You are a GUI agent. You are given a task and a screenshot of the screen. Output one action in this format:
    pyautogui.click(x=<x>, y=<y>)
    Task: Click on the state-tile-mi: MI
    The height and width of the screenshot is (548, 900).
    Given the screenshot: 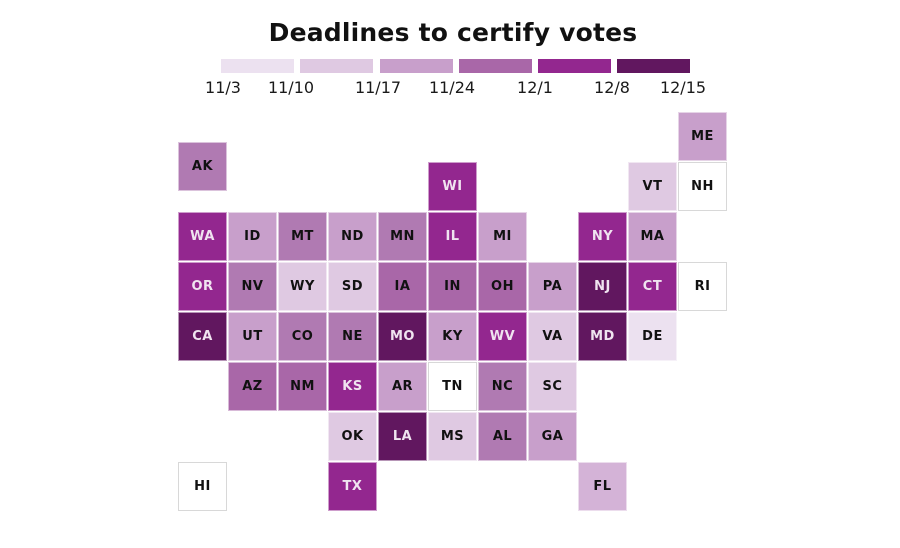 What is the action you would take?
    pyautogui.click(x=502, y=236)
    